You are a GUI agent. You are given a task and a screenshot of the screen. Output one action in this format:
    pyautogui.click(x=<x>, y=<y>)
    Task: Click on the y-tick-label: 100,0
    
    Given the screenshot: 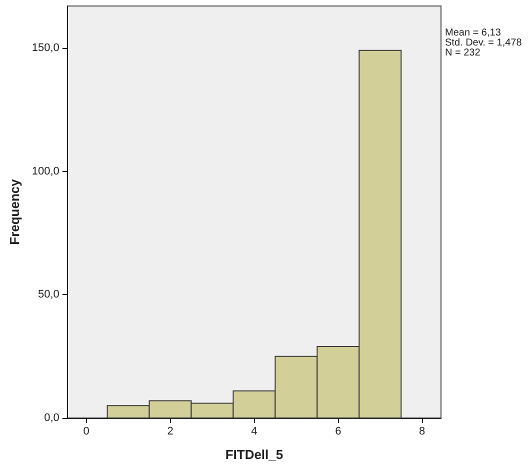 What is the action you would take?
    pyautogui.click(x=46, y=171)
    